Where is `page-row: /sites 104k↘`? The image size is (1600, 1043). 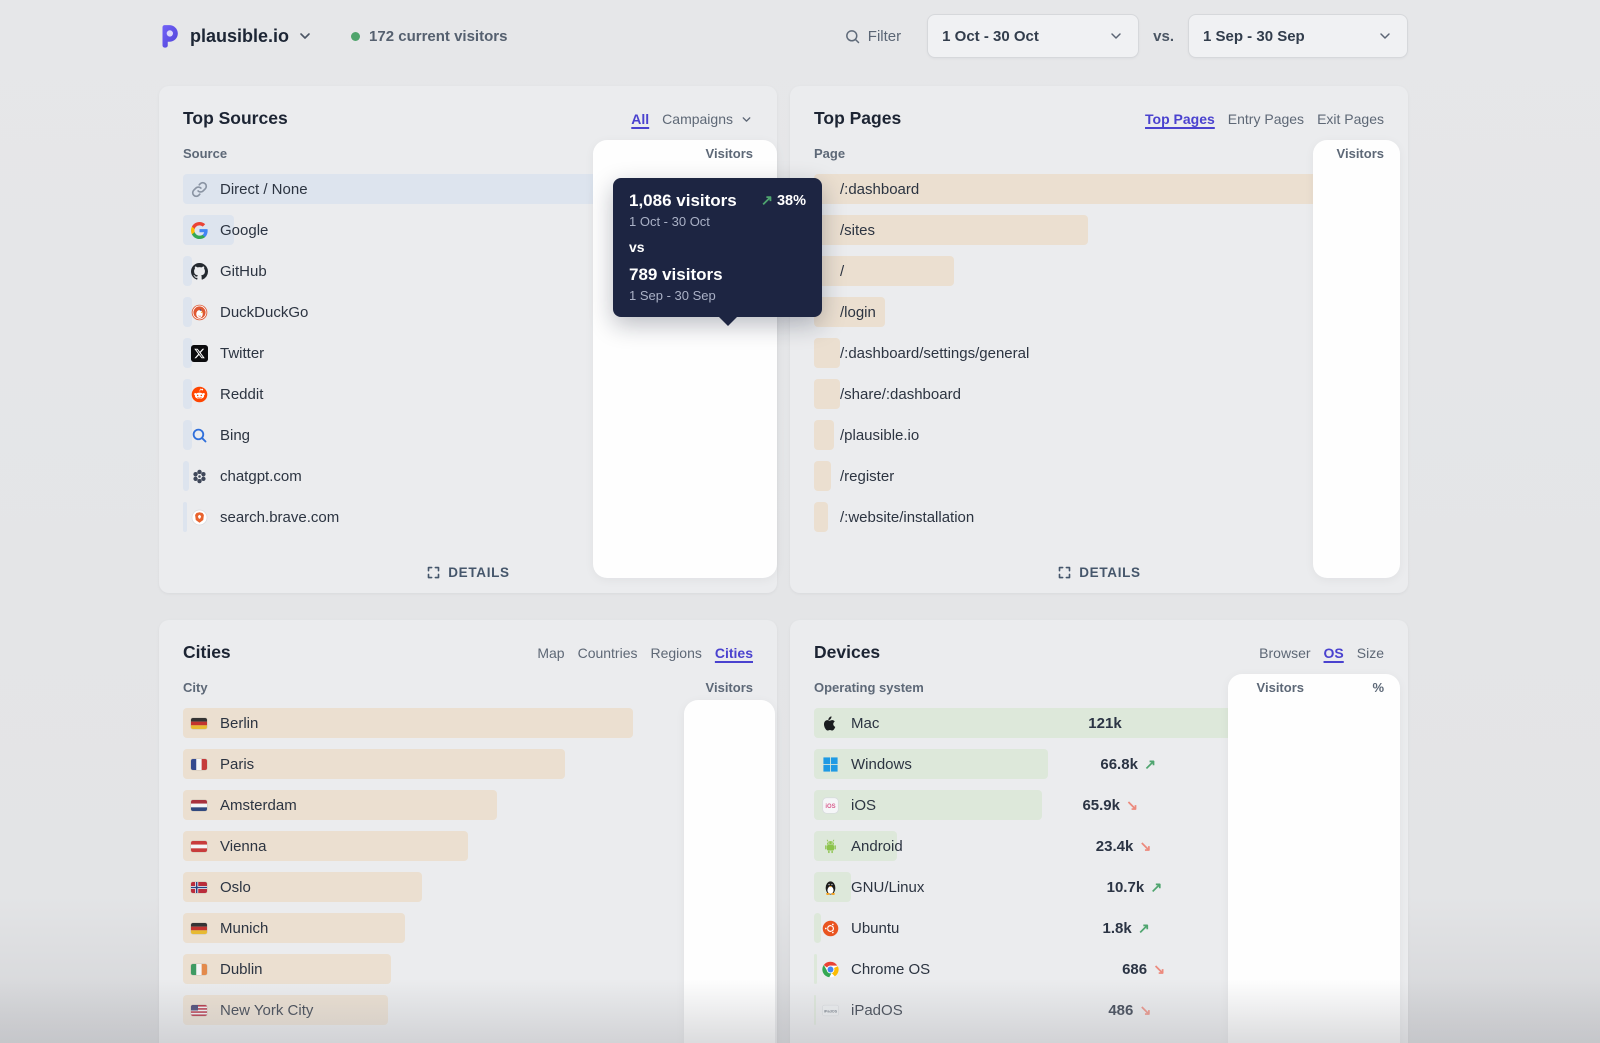
page-row: /sites 104k↘ is located at coordinates (1099, 230).